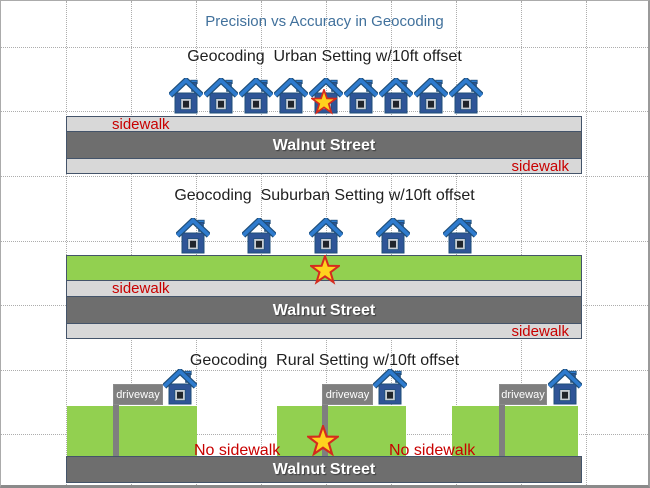 Image resolution: width=650 pixels, height=488 pixels. I want to click on urban-road-strip: Walnut Street, so click(324, 145).